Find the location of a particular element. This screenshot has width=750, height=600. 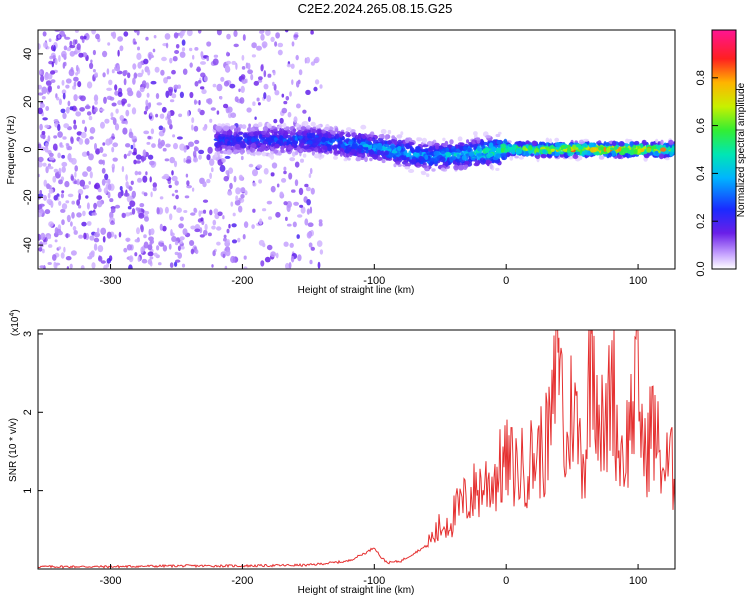

colorbar-tick-label: 0.8 is located at coordinates (701, 77).